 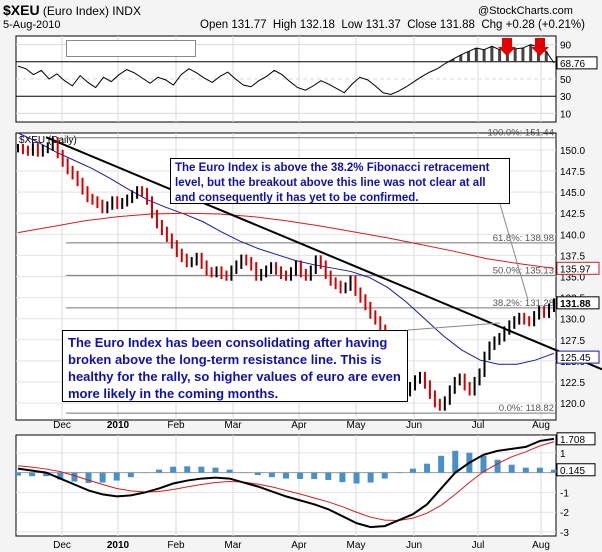 I want to click on macd-hist-last-value-box, so click(x=576, y=470).